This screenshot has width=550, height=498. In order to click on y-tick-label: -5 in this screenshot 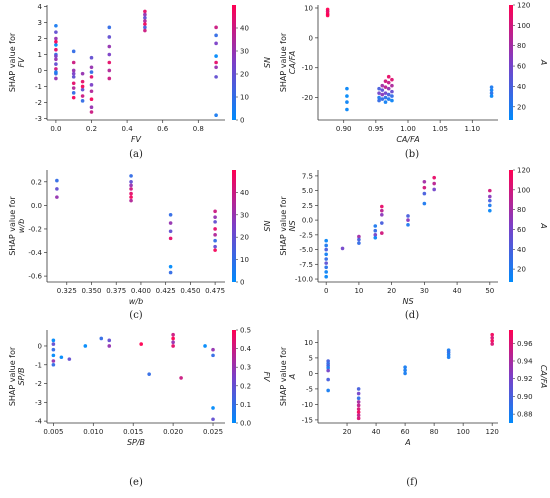, I will do `click(309, 389)`.